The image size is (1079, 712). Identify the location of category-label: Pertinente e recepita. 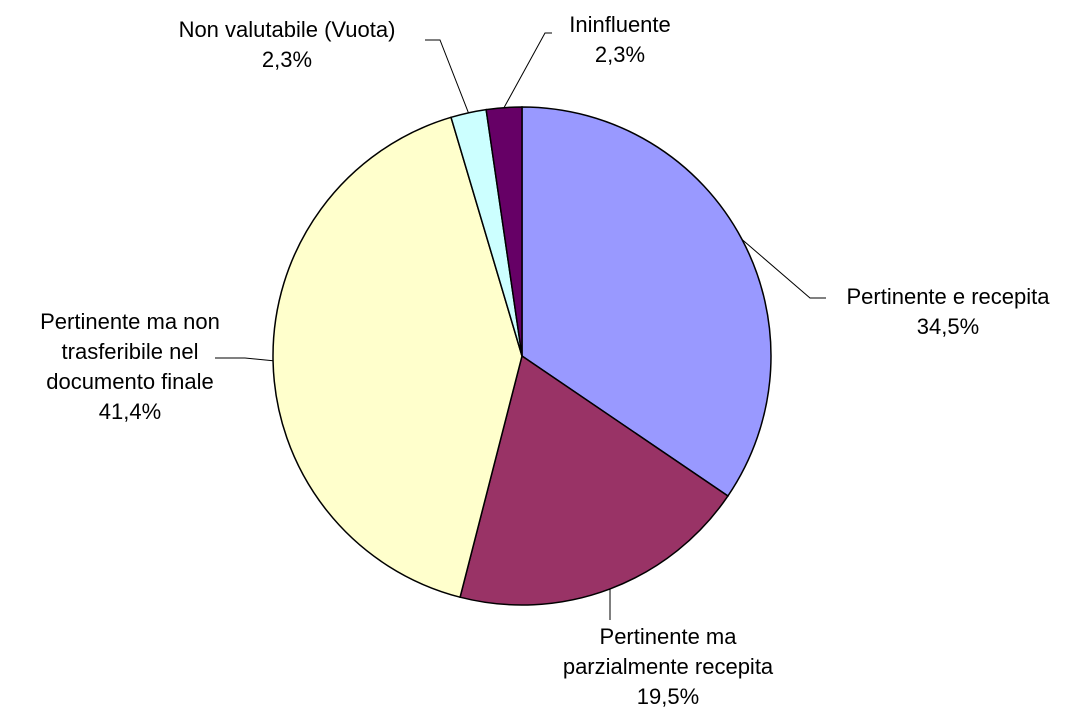
(948, 296).